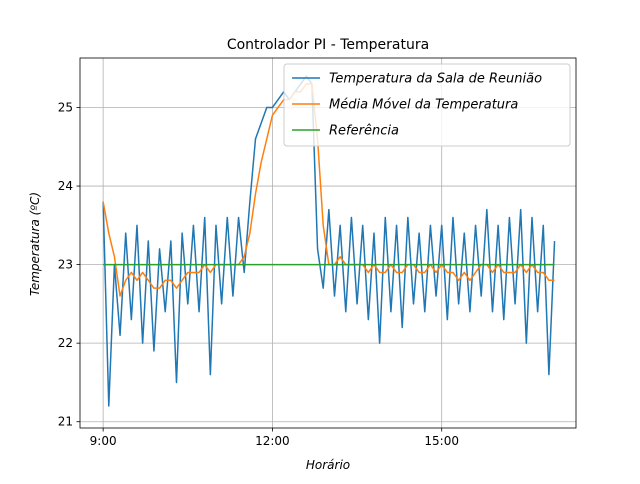 This screenshot has height=484, width=640. I want to click on legend-label: Média Móvel da Temperatura, so click(423, 105).